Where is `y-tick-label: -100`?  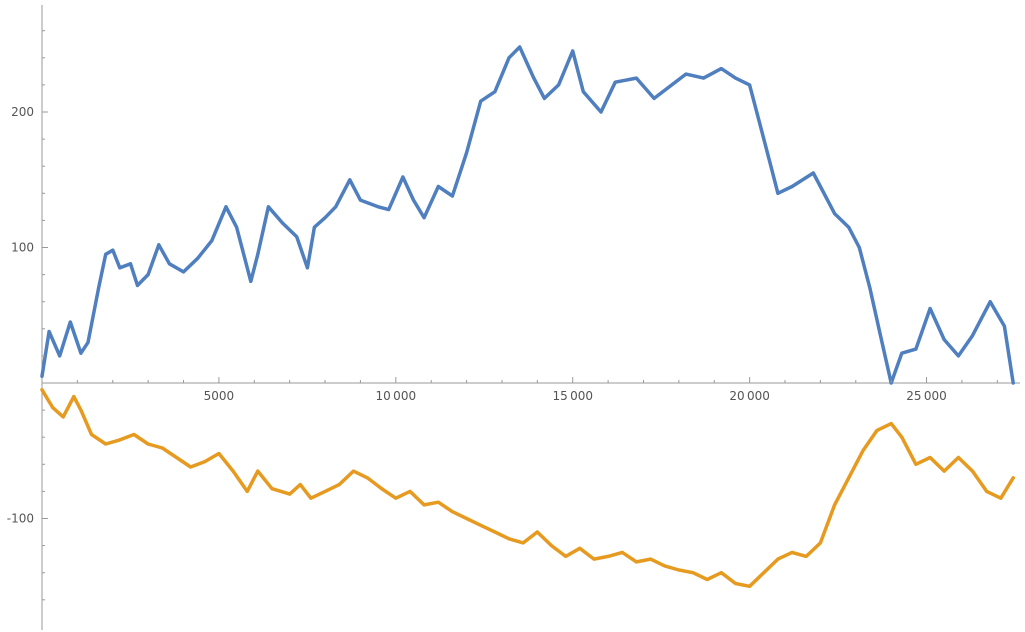 y-tick-label: -100 is located at coordinates (20, 519).